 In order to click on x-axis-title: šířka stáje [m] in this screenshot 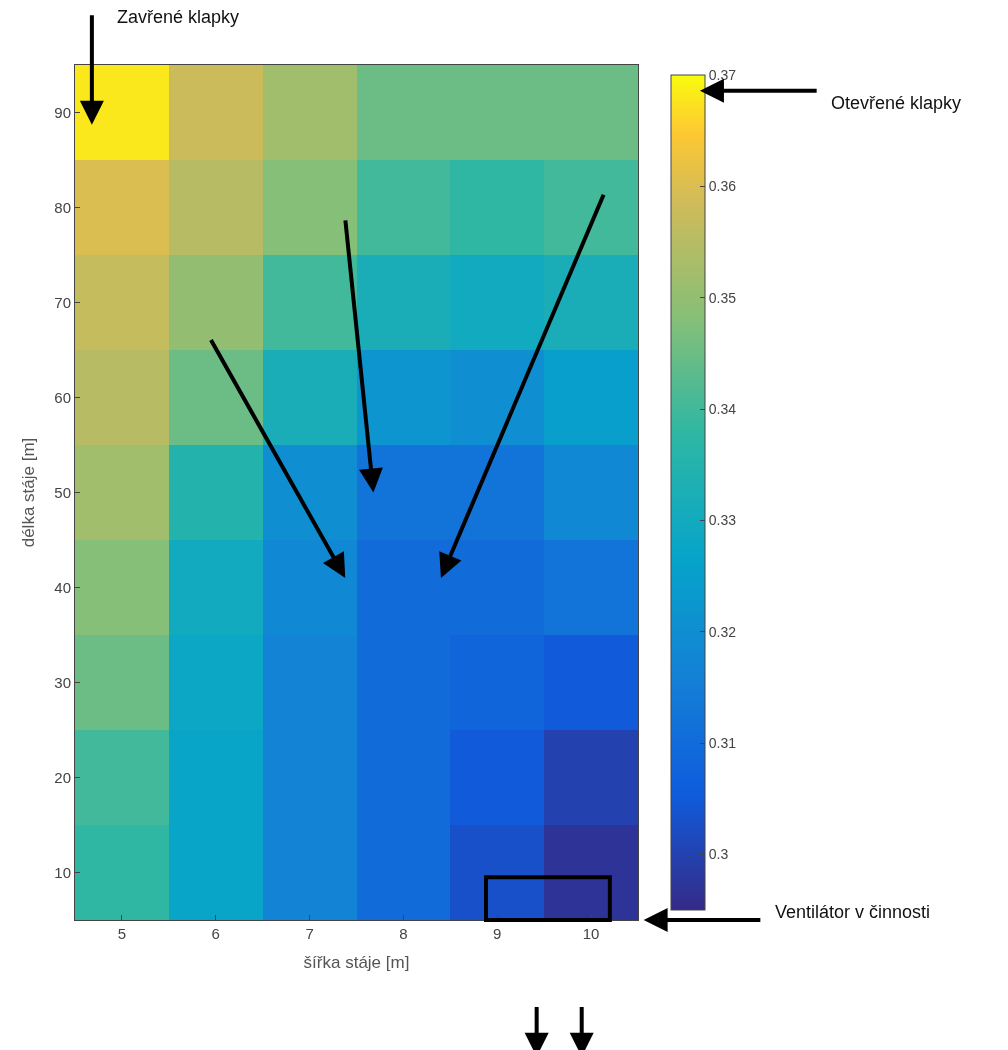, I will do `click(356, 963)`.